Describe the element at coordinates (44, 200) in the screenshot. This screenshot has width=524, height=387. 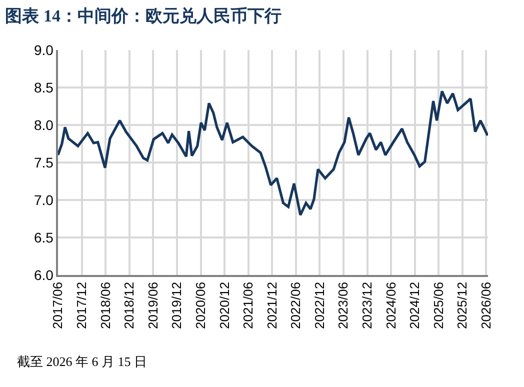
I see `y-tick-label: 7.0` at that location.